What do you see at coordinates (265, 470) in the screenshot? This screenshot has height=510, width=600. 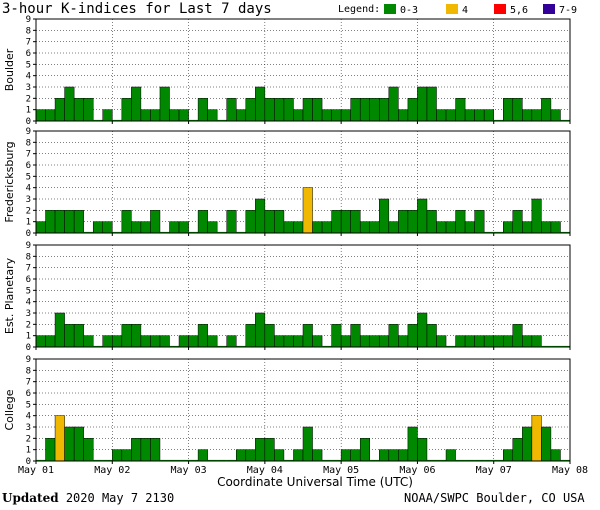 I see `x-tick-label: May 04` at bounding box center [265, 470].